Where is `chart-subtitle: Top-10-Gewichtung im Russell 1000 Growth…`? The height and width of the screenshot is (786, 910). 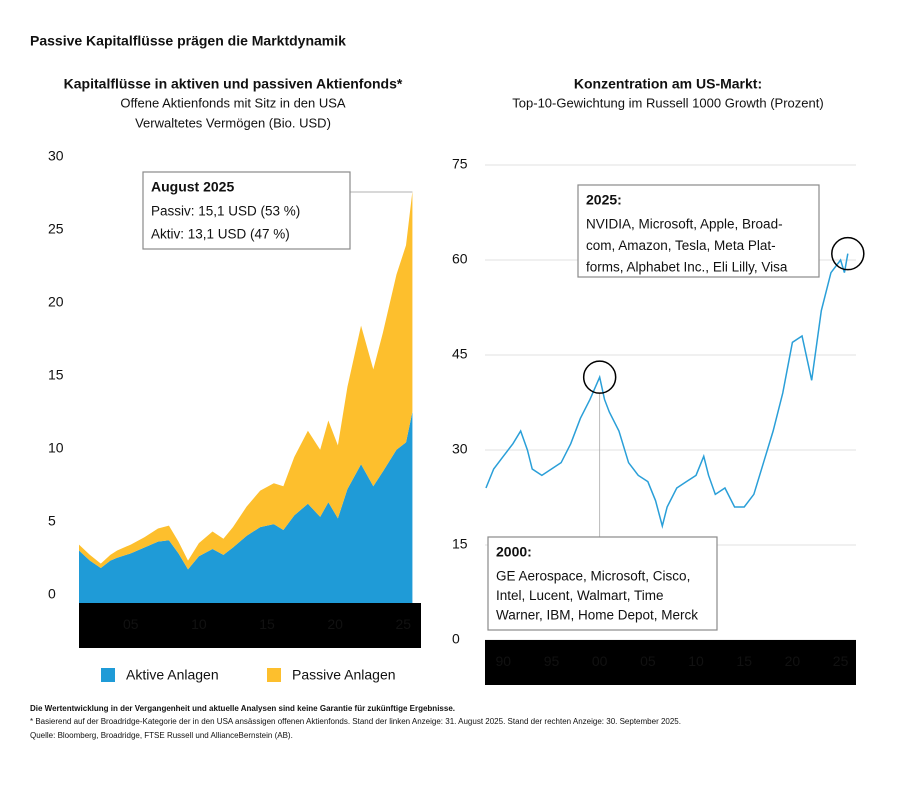 chart-subtitle: Top-10-Gewichtung im Russell 1000 Growth… is located at coordinates (667, 102).